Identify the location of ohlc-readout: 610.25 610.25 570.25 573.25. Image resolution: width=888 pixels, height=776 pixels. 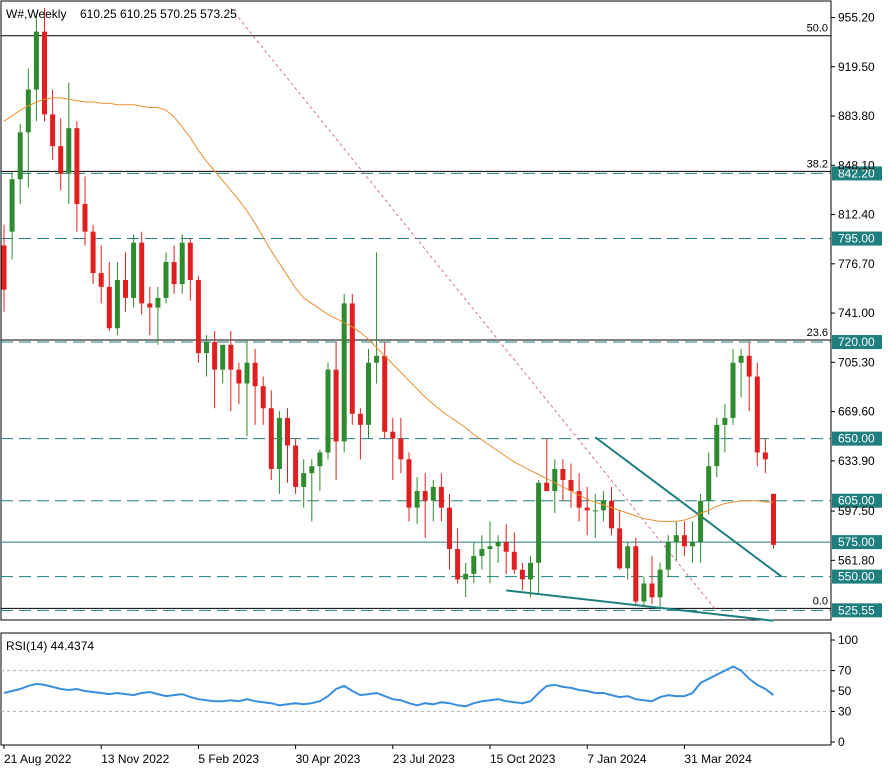
(158, 14).